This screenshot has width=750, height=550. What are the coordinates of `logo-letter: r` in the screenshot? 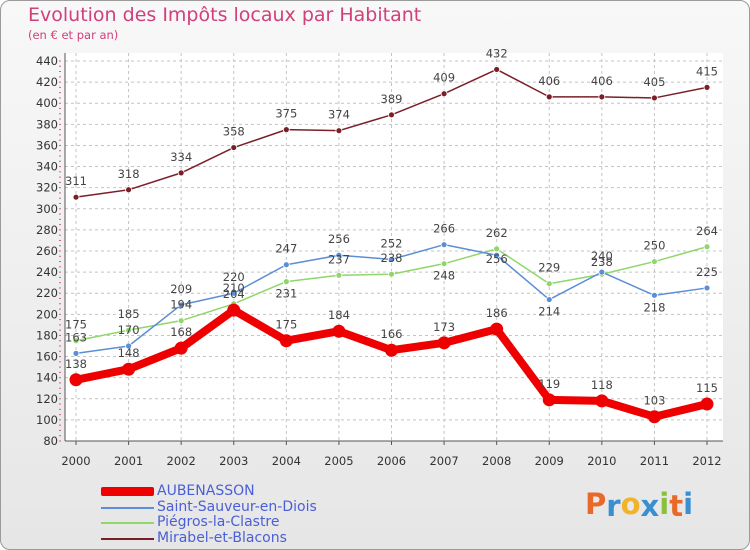 It's located at (613, 506).